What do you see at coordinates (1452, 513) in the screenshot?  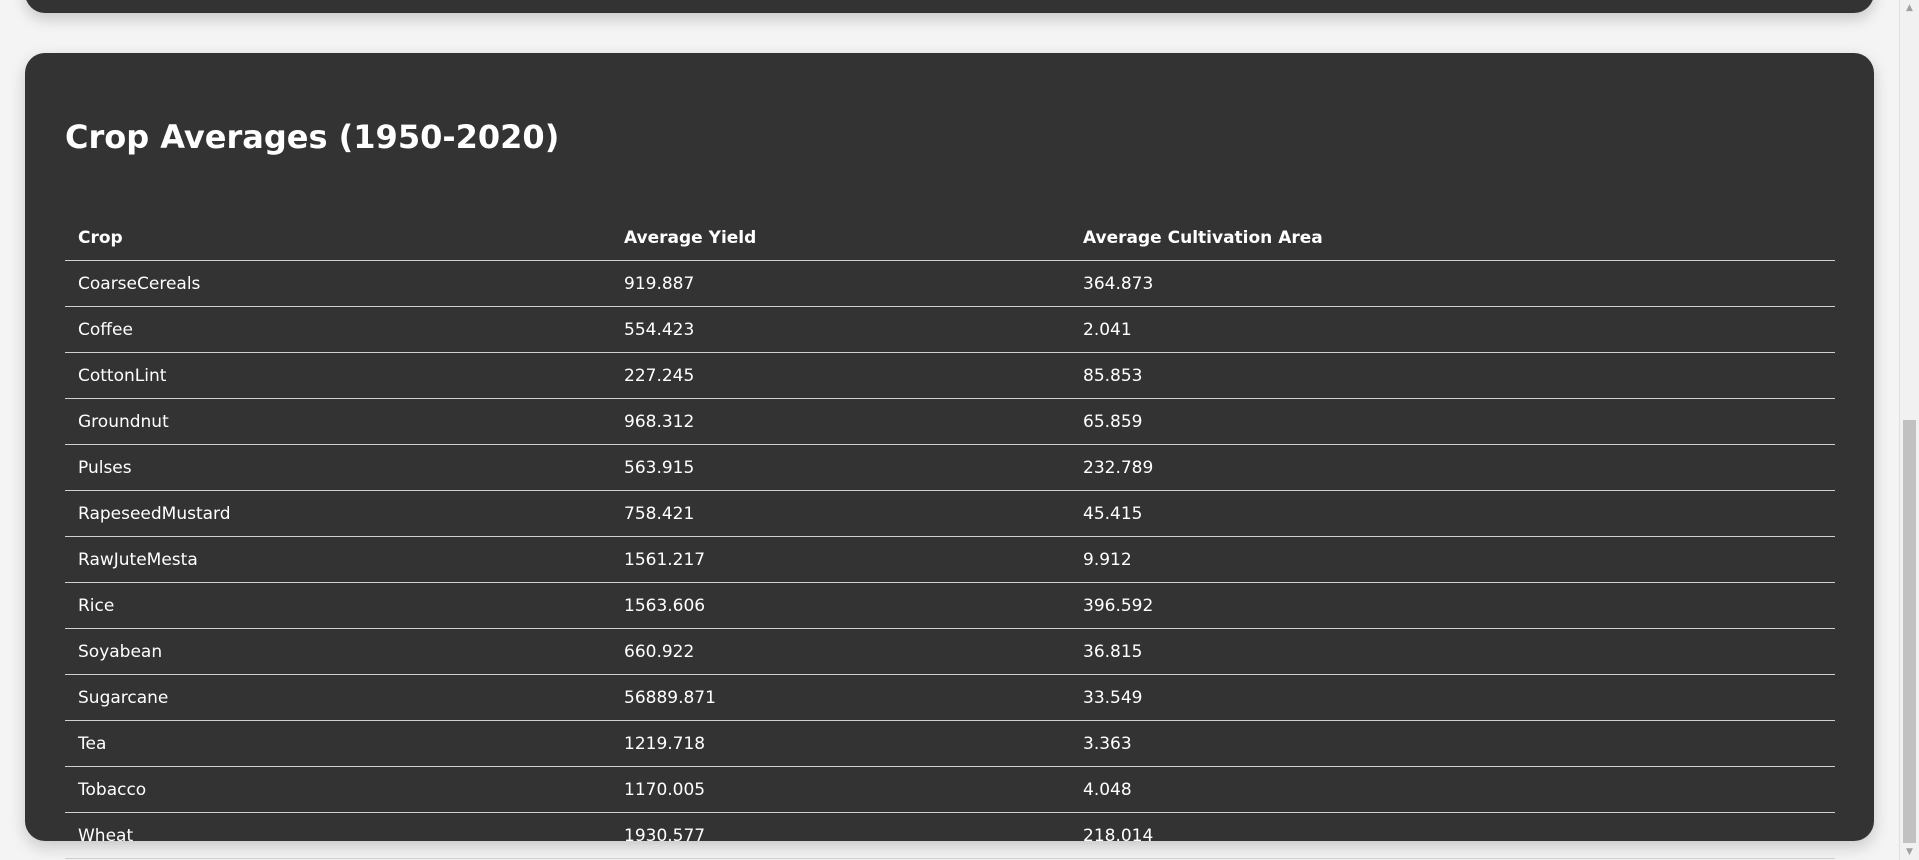 I see `cell-average-cultivation-area: 45.415` at bounding box center [1452, 513].